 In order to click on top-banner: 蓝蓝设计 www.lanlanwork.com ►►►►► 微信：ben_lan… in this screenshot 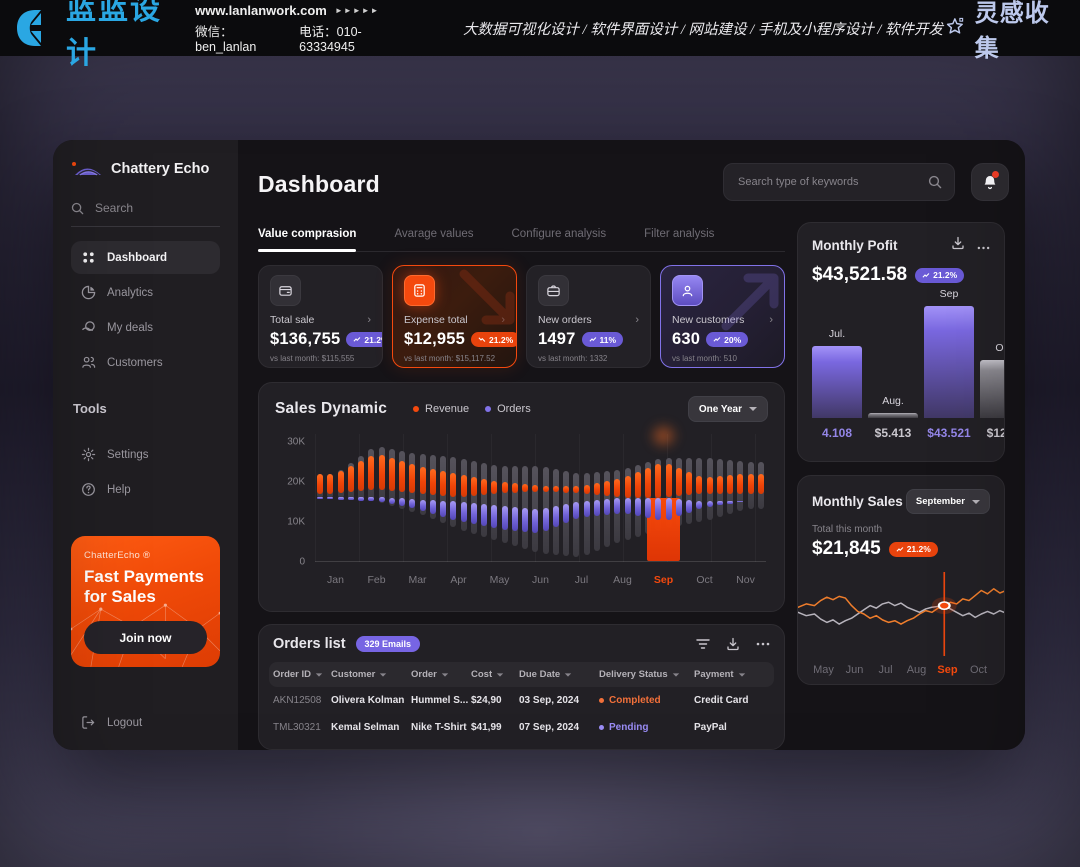, I will do `click(540, 35)`.